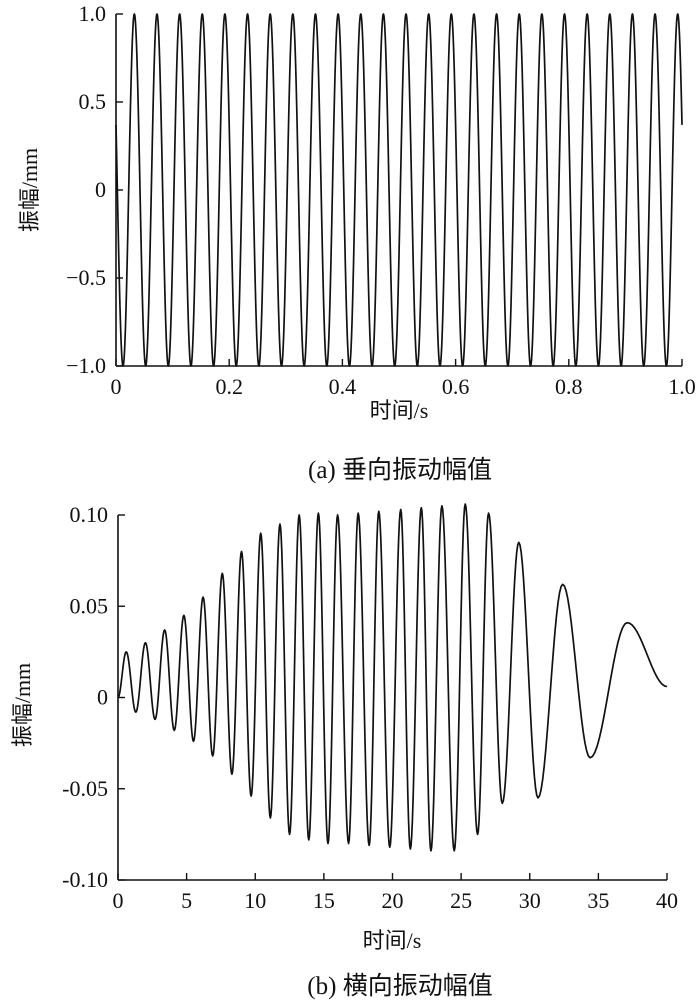 The image size is (700, 1005). I want to click on caption-b: (b) 横向振动幅值, so click(399, 986).